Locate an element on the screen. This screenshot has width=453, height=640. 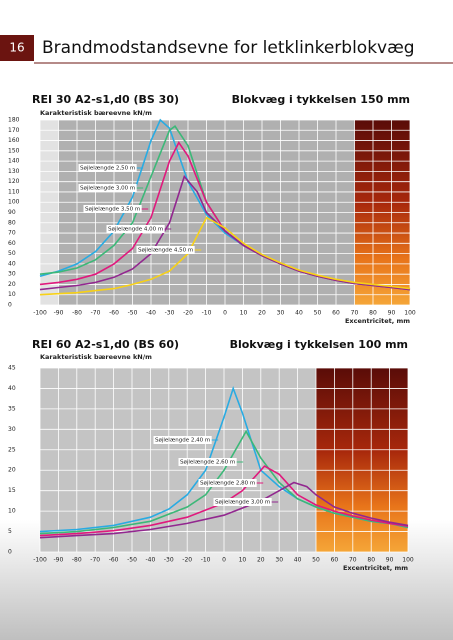
y-tick-label: 70 is located at coordinates (12, 233).